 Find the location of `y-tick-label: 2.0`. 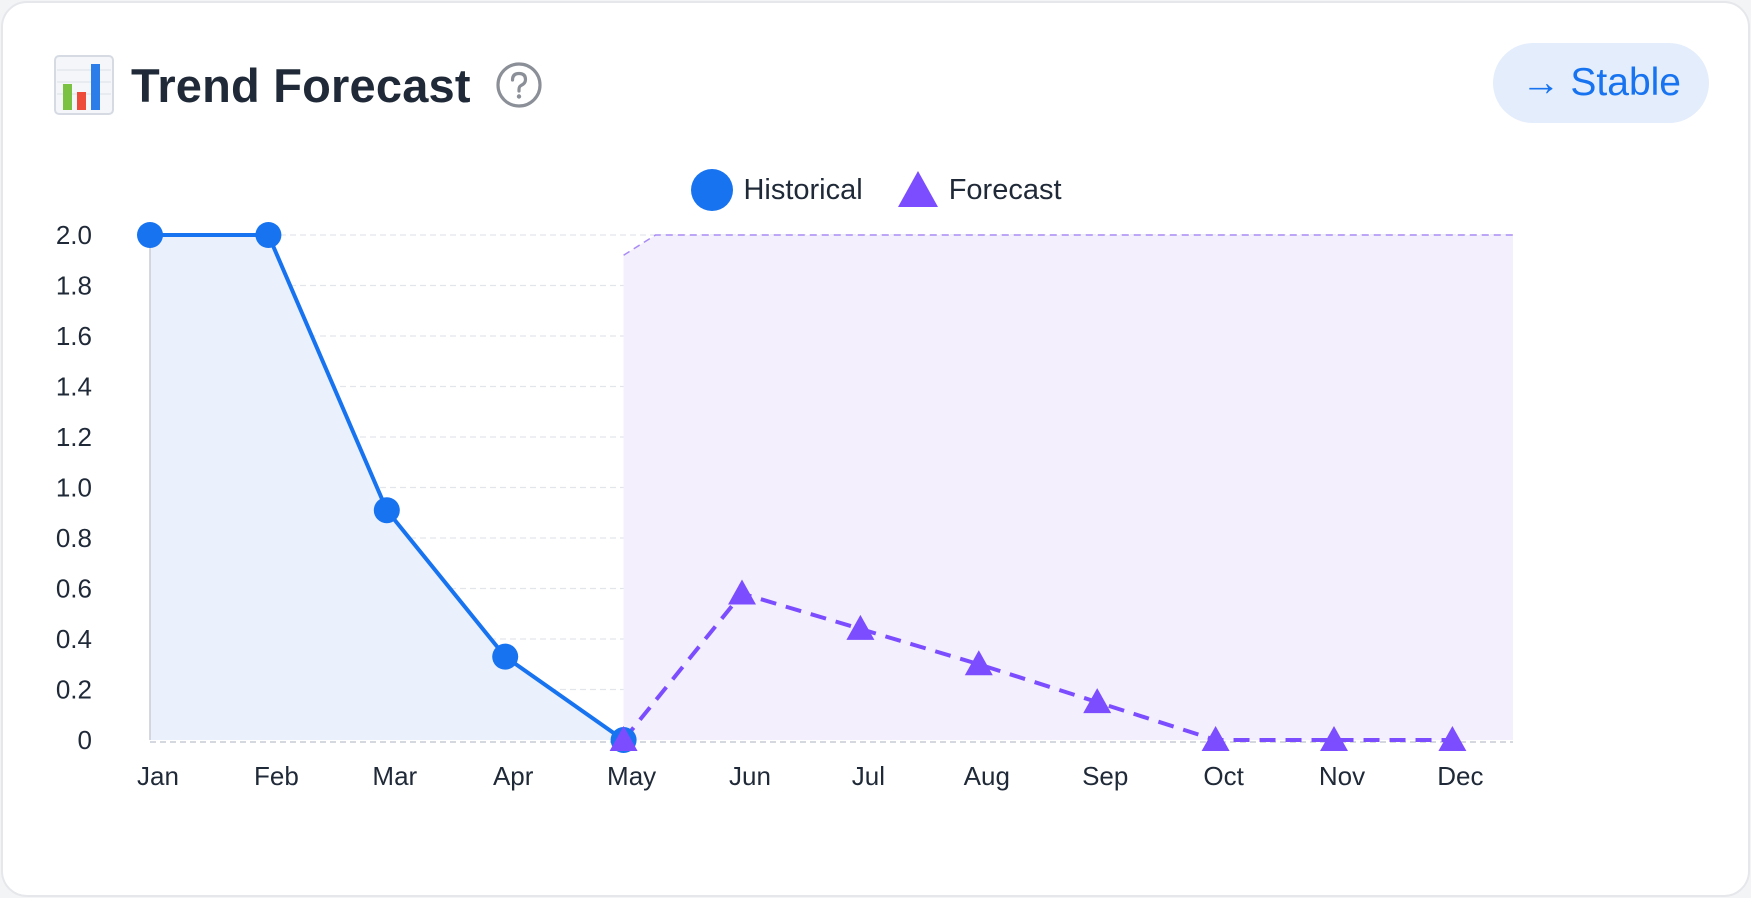

y-tick-label: 2.0 is located at coordinates (74, 235).